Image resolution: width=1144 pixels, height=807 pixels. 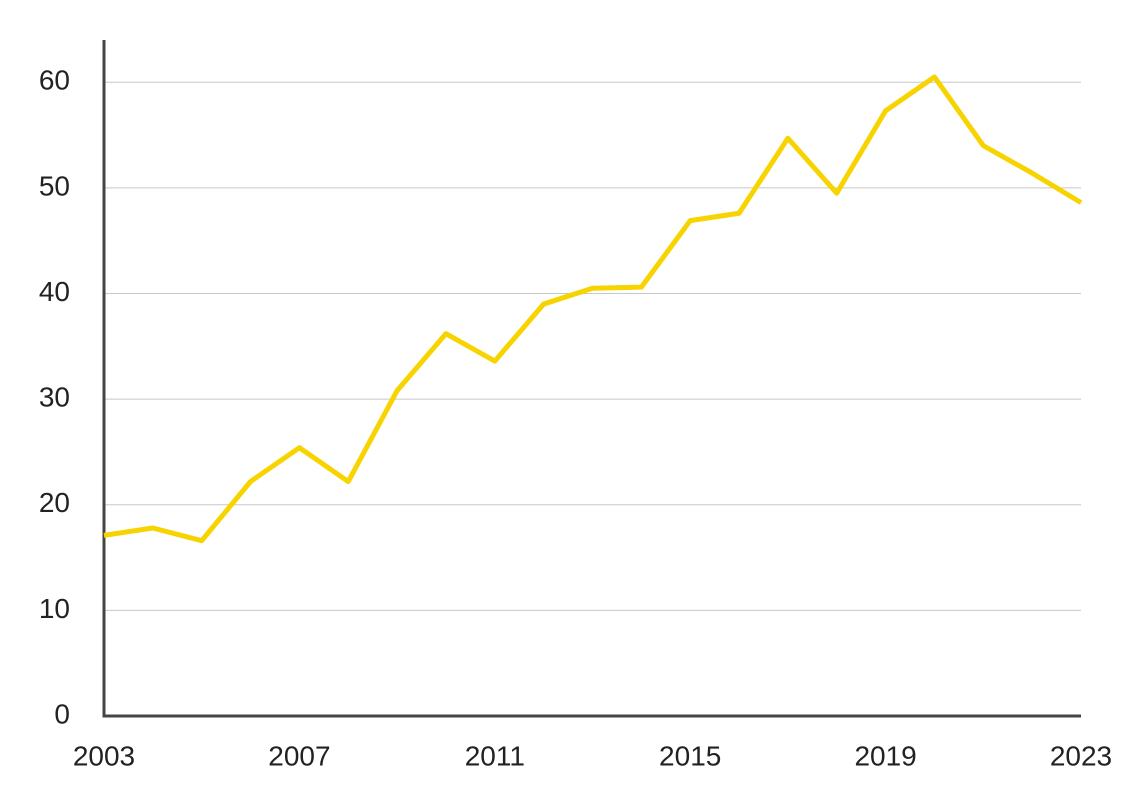 I want to click on x-tick-label: 2011, so click(x=495, y=755).